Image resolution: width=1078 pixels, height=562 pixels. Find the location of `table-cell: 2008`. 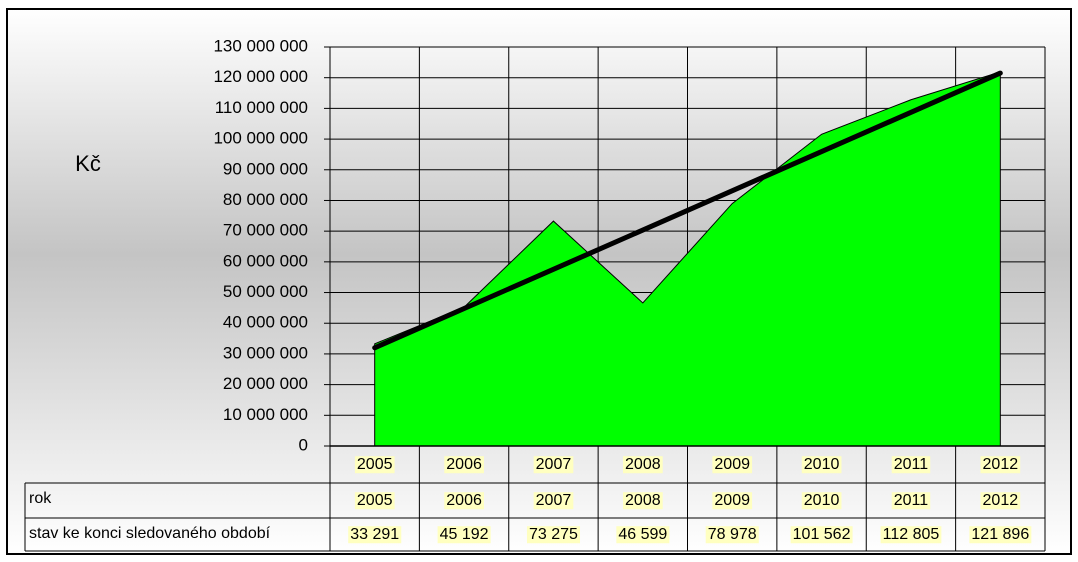

table-cell: 2008 is located at coordinates (643, 500).